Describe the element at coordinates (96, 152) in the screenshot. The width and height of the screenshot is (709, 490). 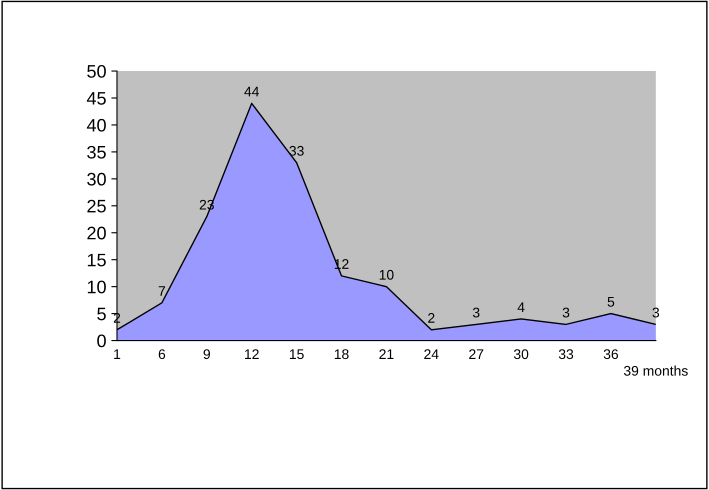
I see `y-tick-label: 35` at that location.